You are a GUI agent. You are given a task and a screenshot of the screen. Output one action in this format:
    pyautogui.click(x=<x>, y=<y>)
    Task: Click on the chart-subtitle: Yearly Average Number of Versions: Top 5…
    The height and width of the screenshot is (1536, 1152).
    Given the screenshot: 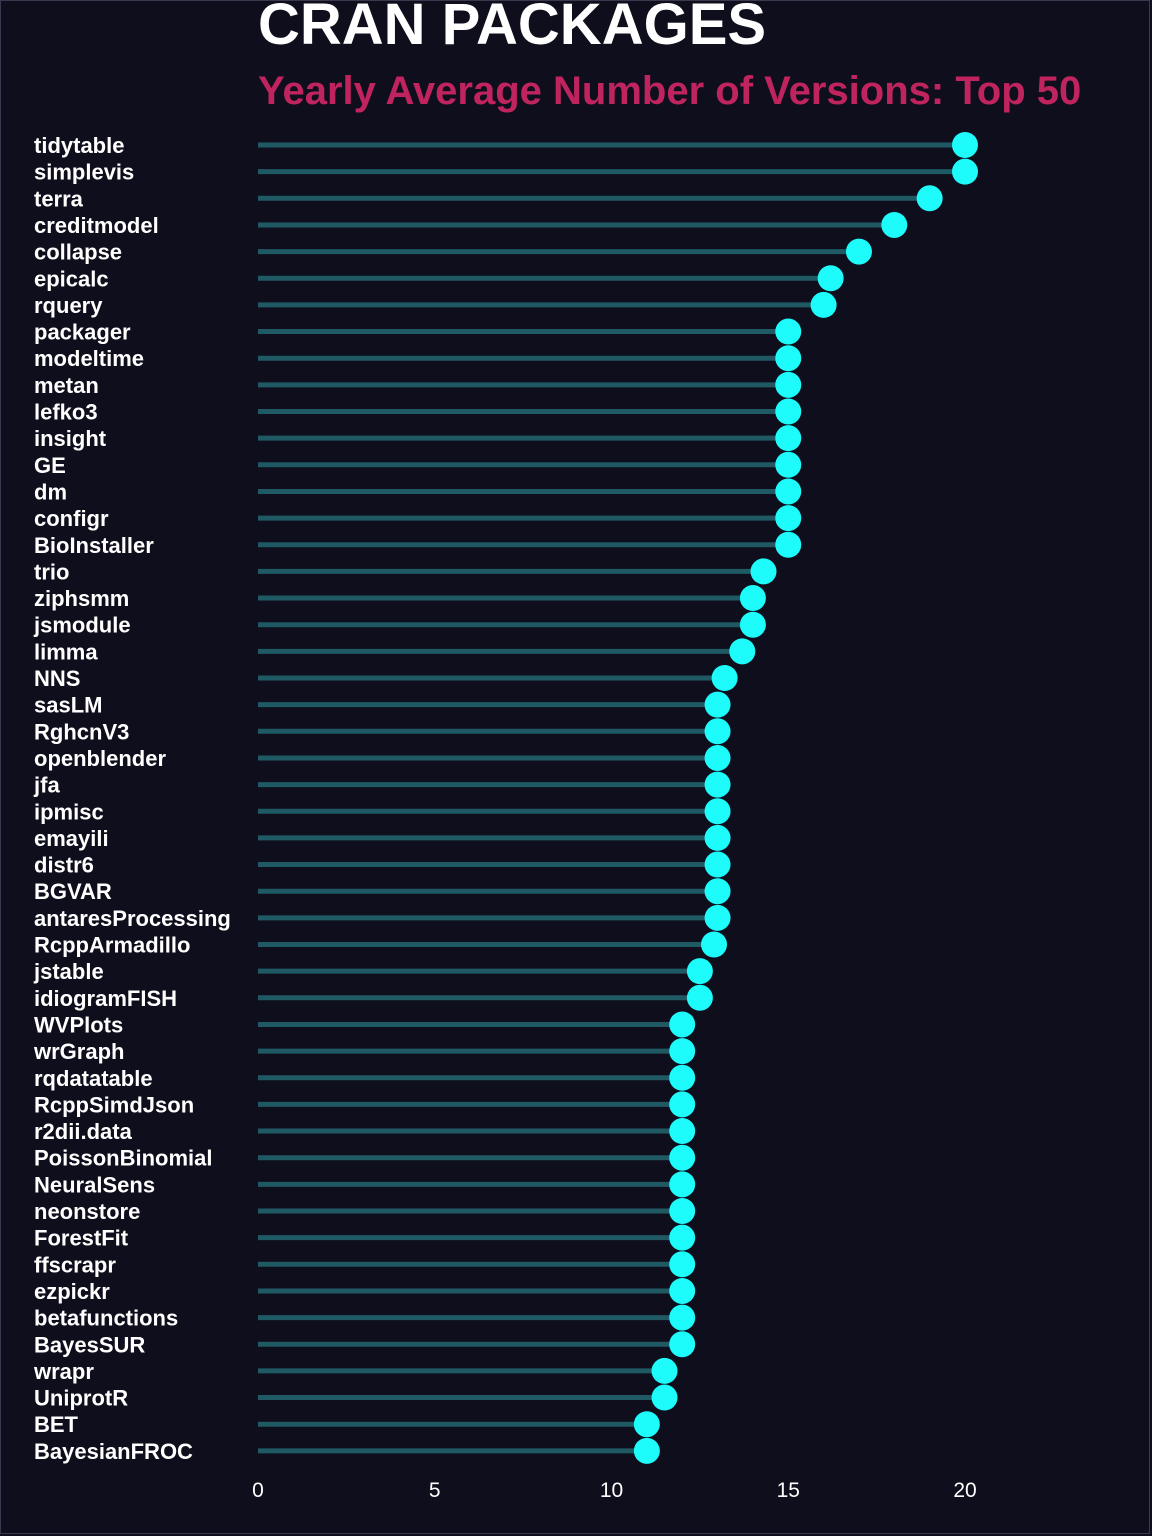 What is the action you would take?
    pyautogui.click(x=669, y=91)
    